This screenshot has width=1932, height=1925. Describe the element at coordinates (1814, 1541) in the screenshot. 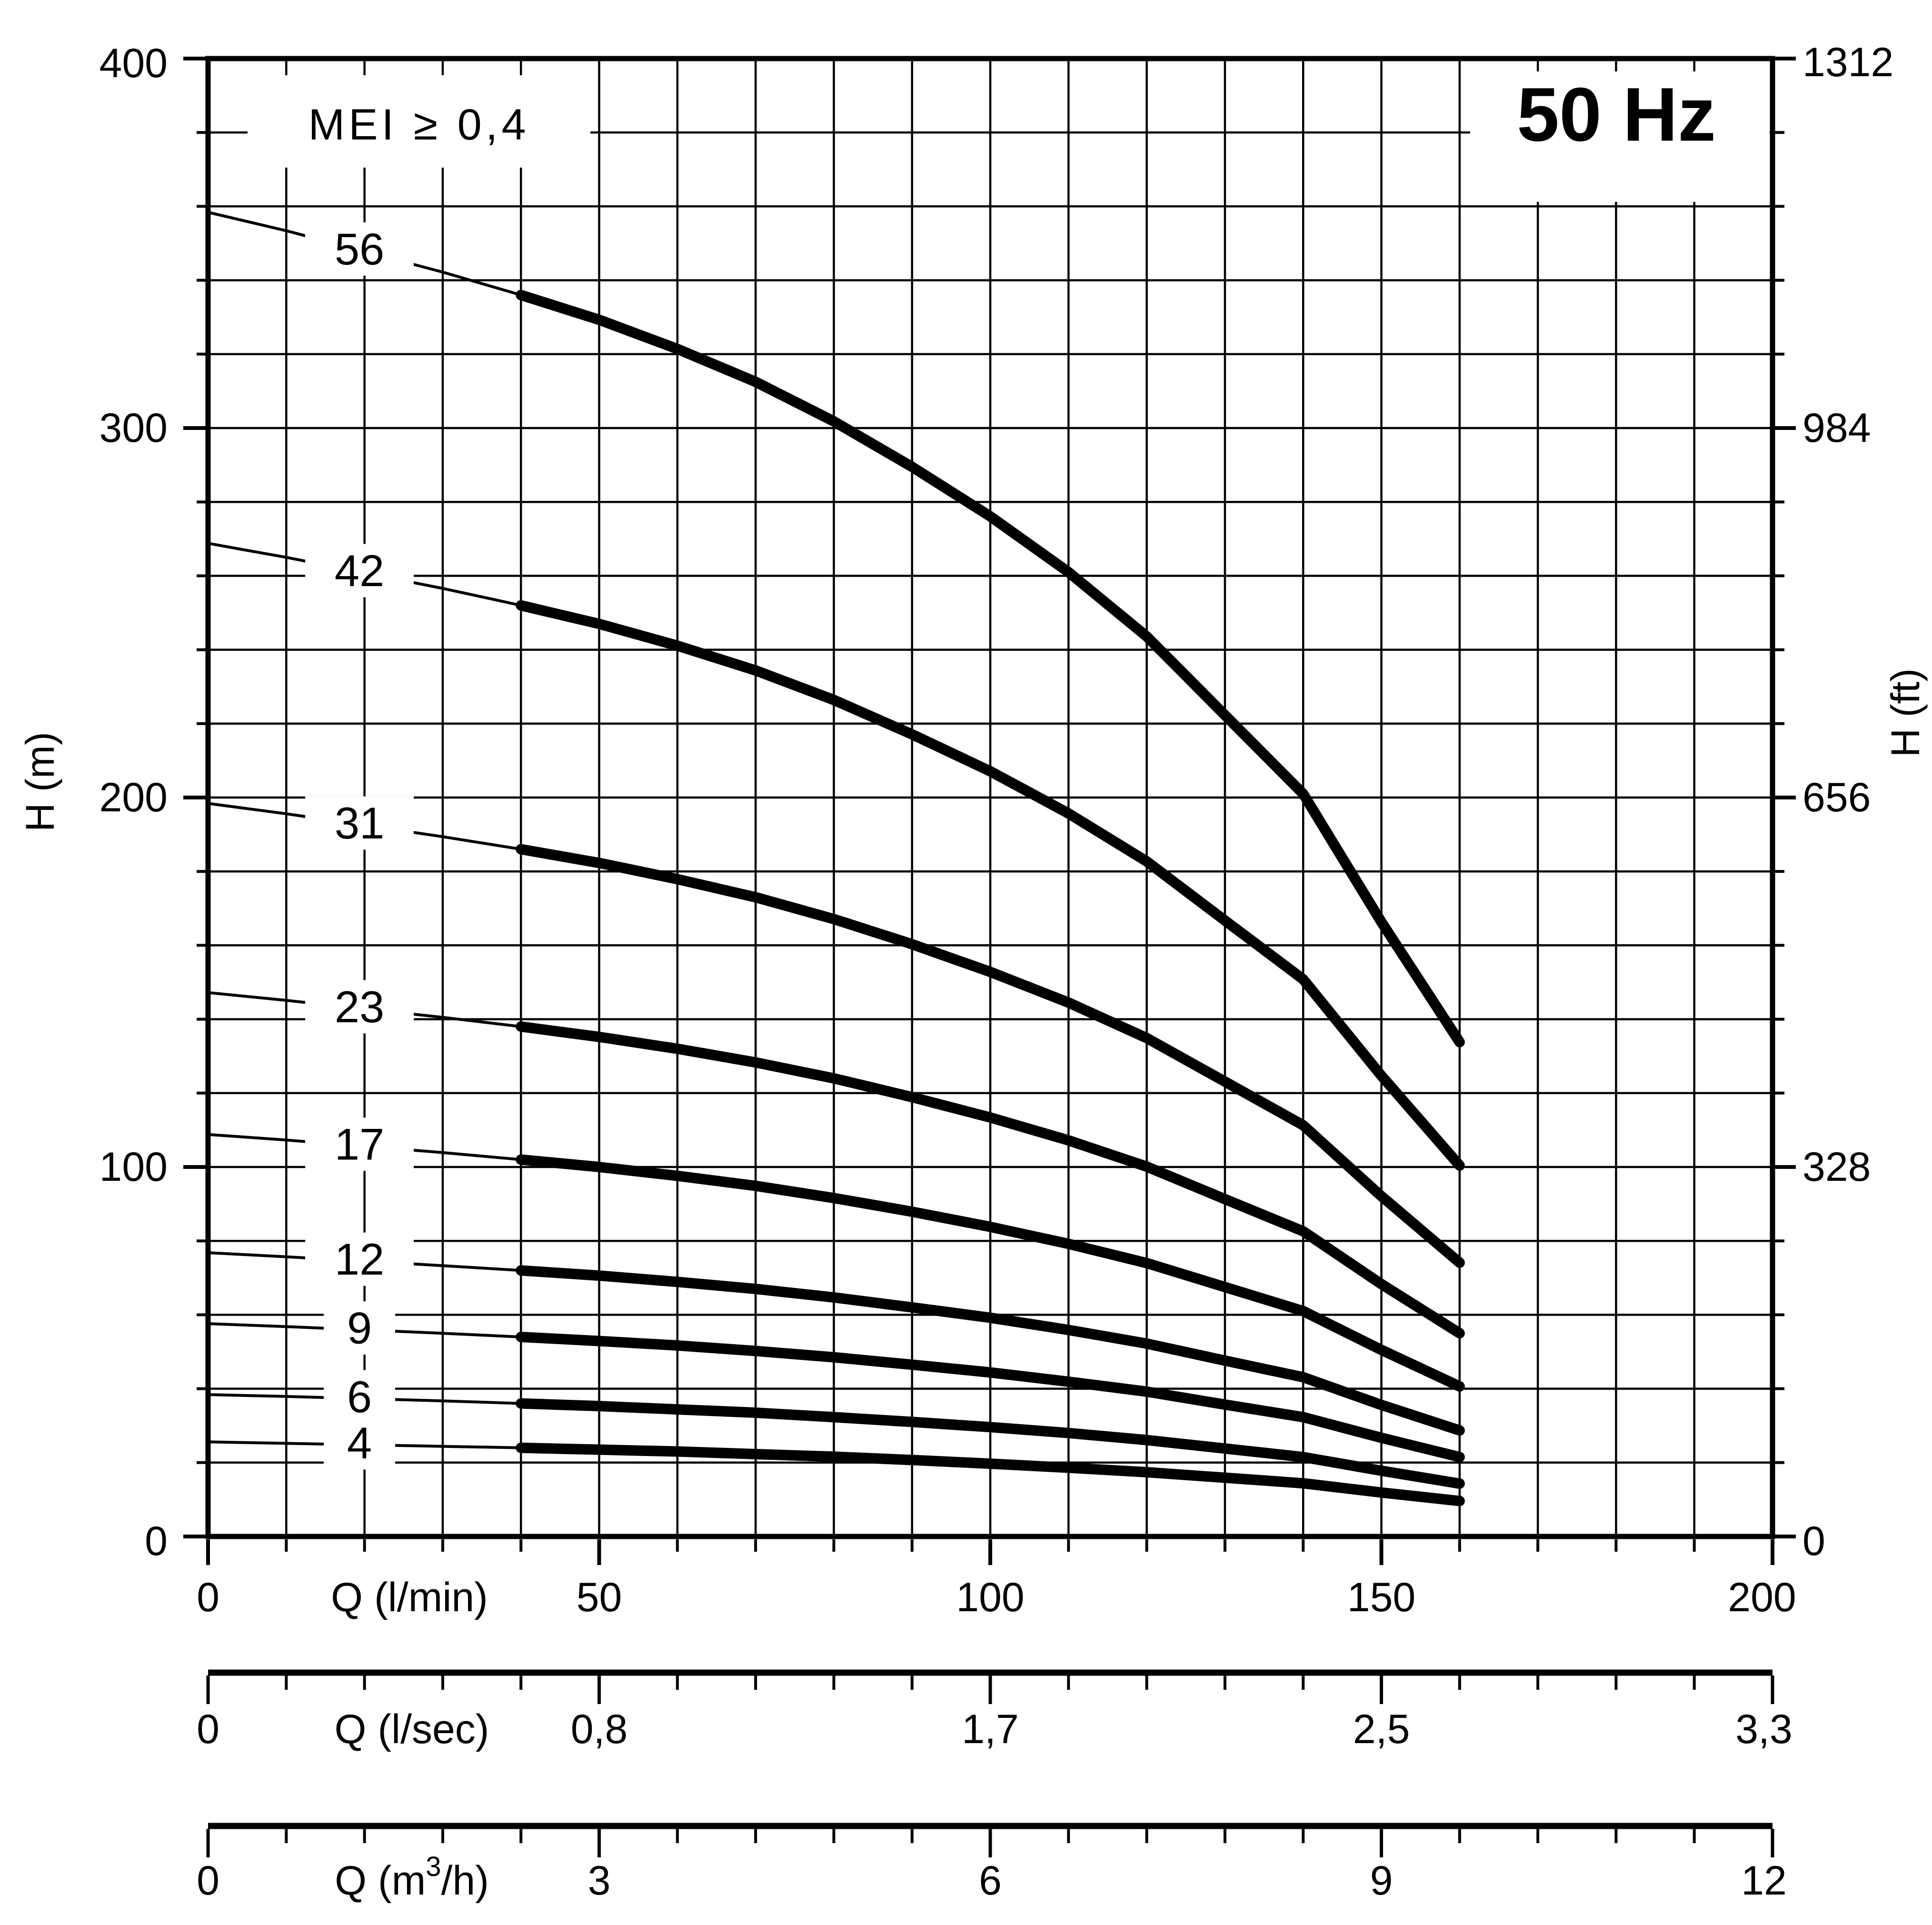

I see `y-right-tick-label: 0` at that location.